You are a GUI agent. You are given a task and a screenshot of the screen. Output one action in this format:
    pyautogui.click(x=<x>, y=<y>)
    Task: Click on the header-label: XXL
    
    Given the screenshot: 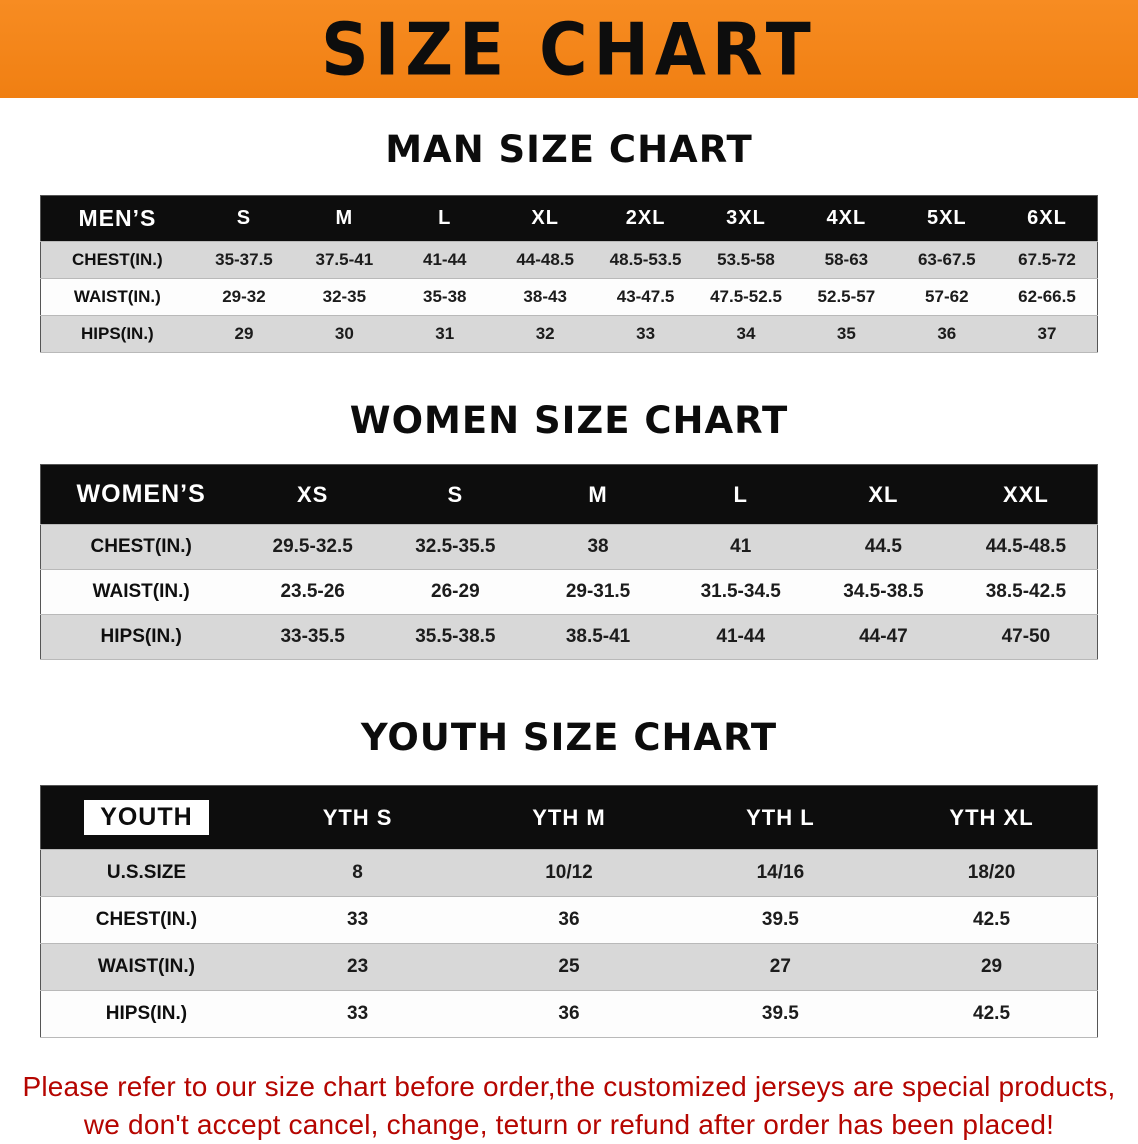 What is the action you would take?
    pyautogui.click(x=1025, y=494)
    